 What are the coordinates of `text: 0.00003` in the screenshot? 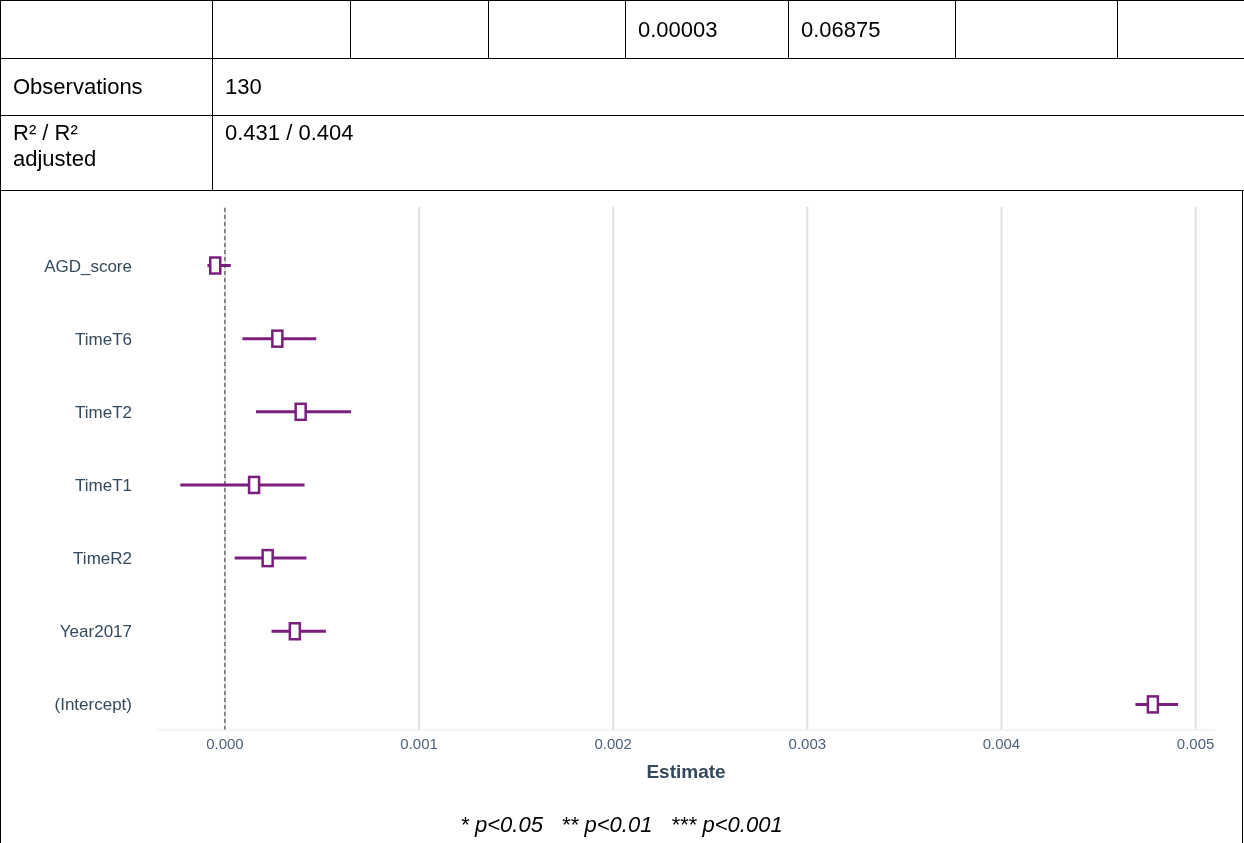 It's located at (677, 29).